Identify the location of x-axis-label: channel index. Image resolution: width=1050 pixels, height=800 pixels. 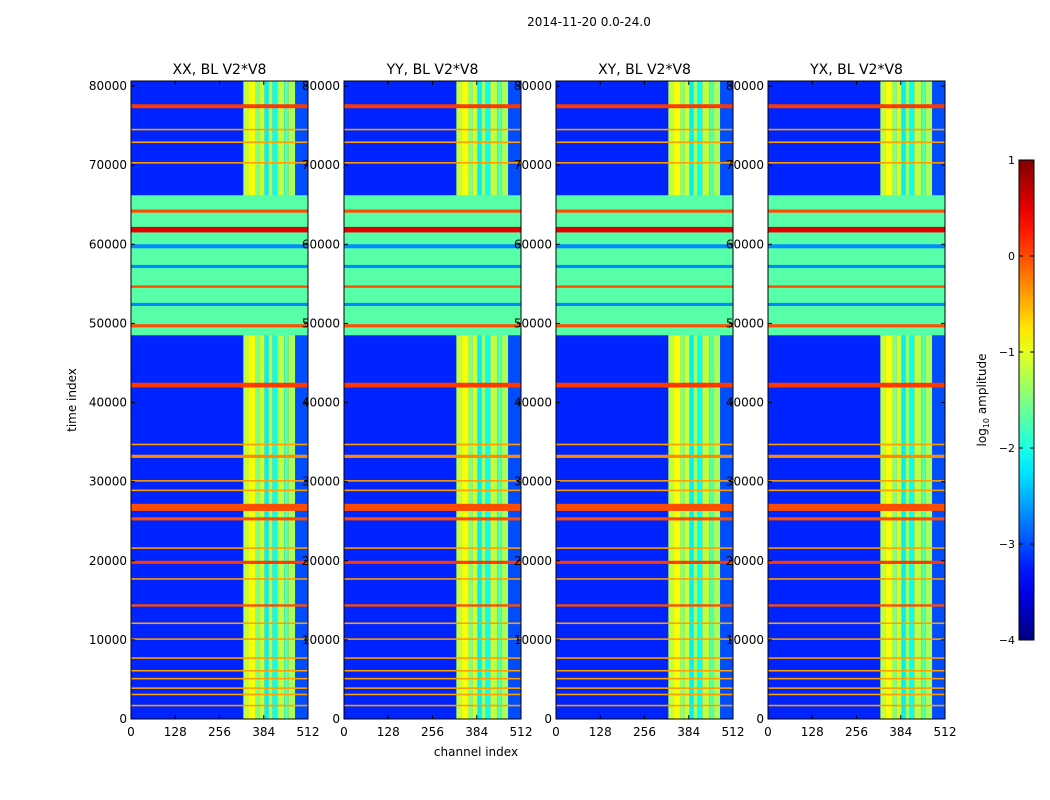
(476, 752).